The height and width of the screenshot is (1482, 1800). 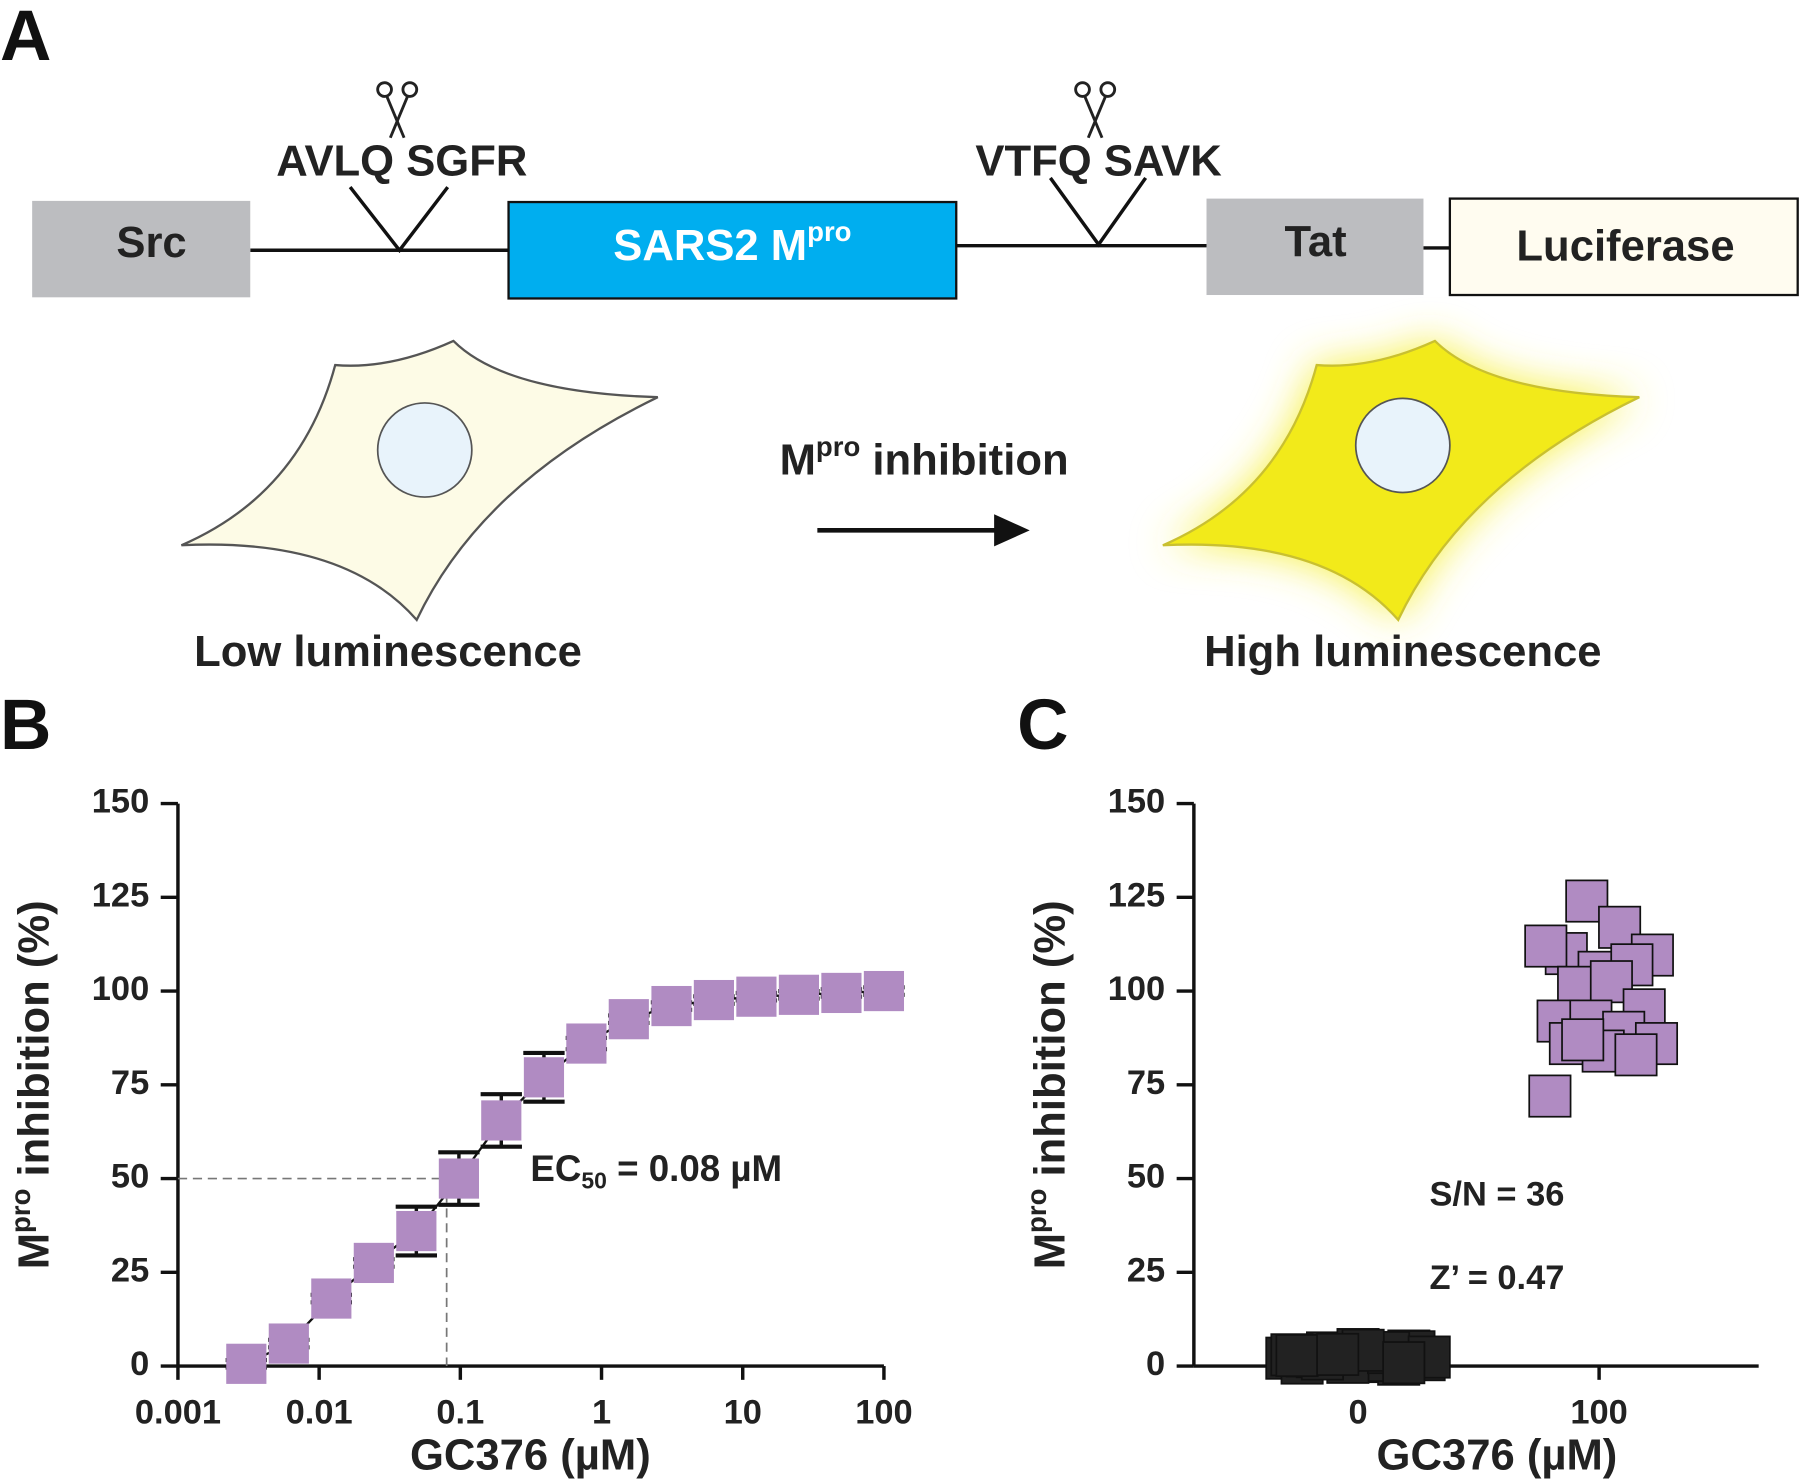 I want to click on x-tick-label: 0, so click(x=1357, y=1412).